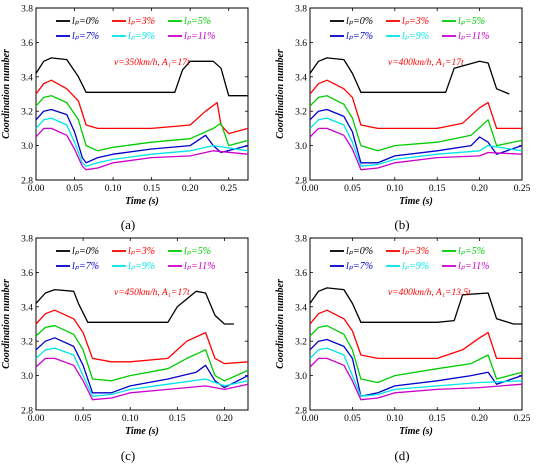  Describe the element at coordinates (152, 63) in the screenshot. I see `condition-annotation: v=350km/h, A₁=17t` at that location.